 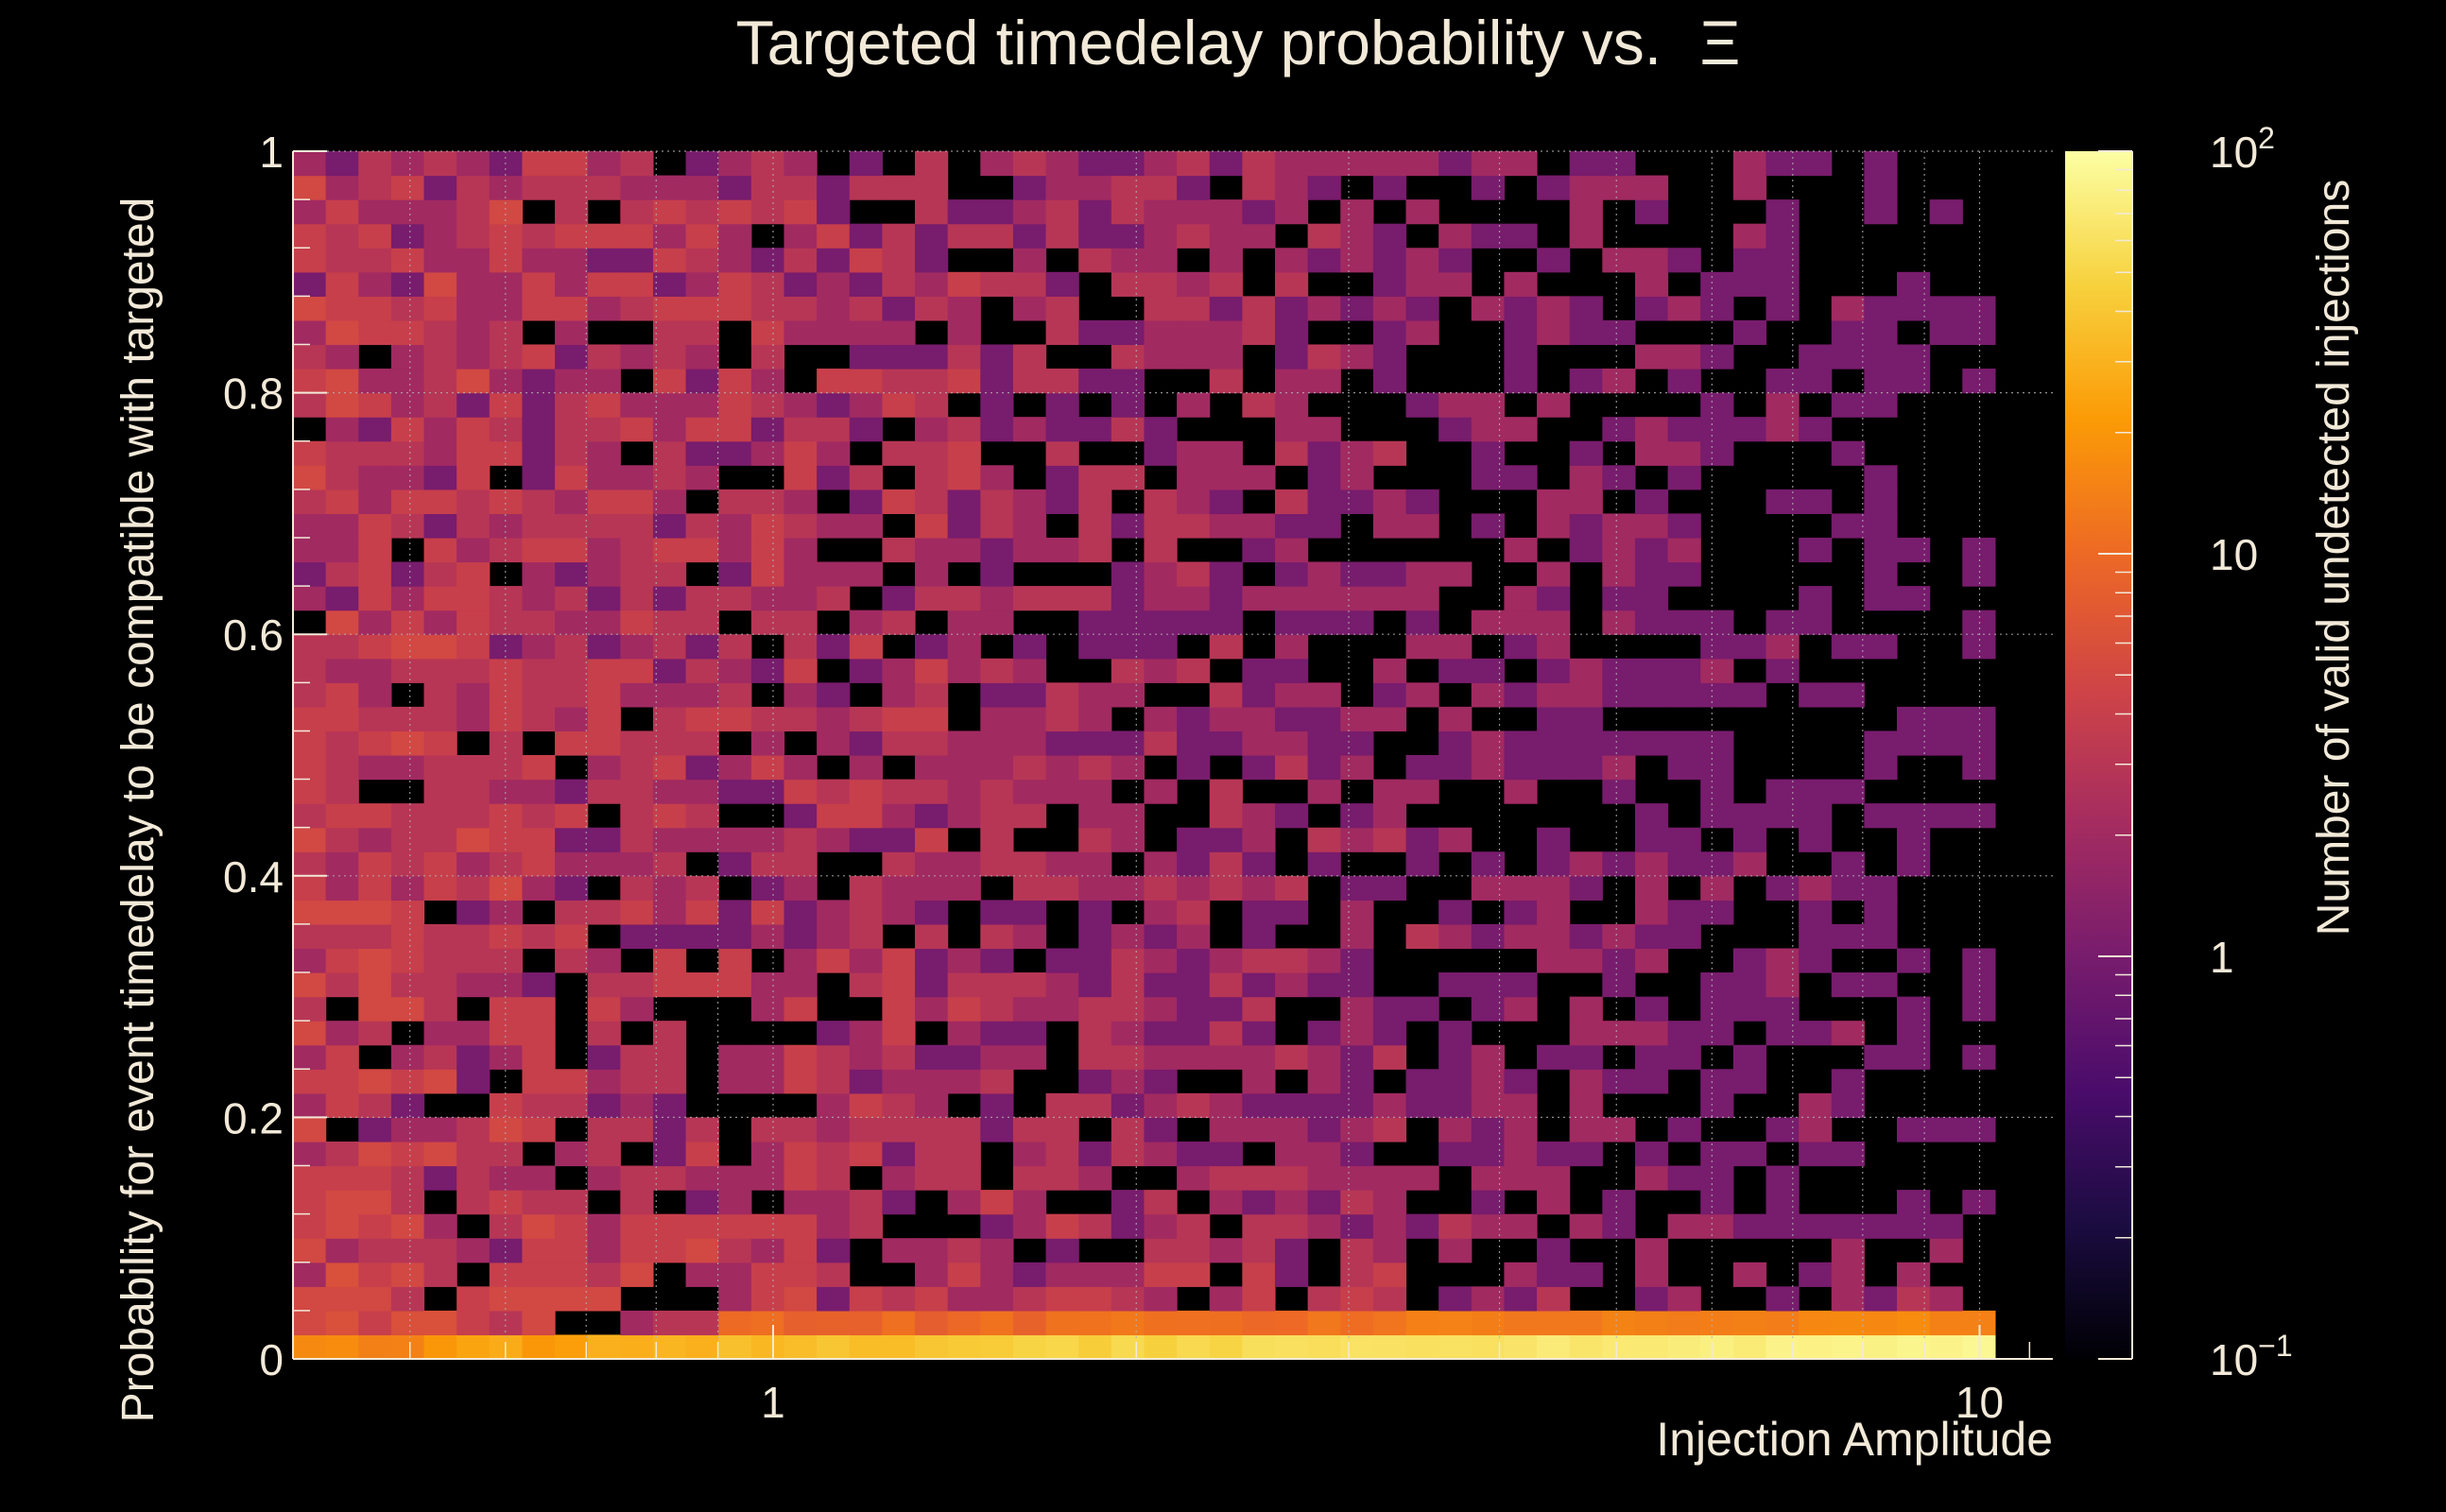 I want to click on x-axis-label: Injection Amplitude, so click(x=1854, y=1439).